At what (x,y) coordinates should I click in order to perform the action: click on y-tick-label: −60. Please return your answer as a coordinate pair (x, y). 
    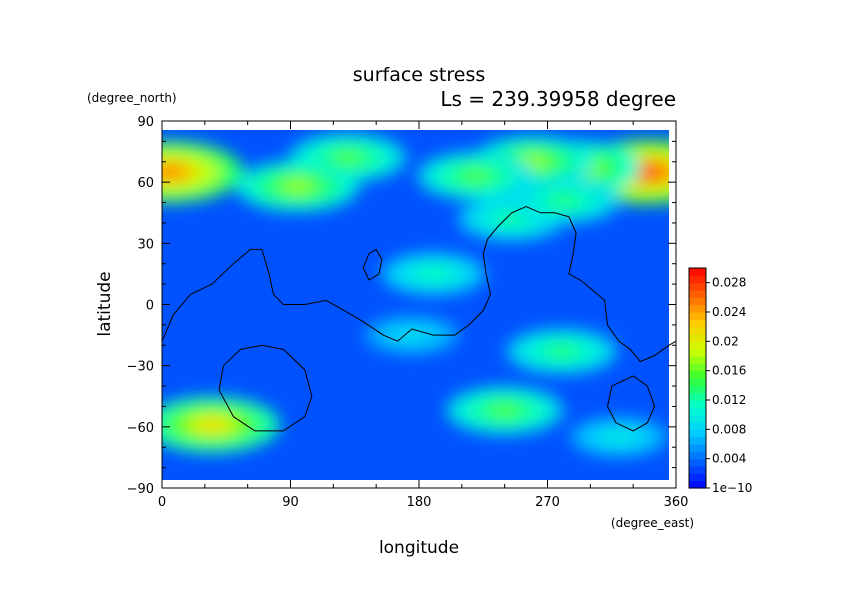
    Looking at the image, I should click on (140, 428).